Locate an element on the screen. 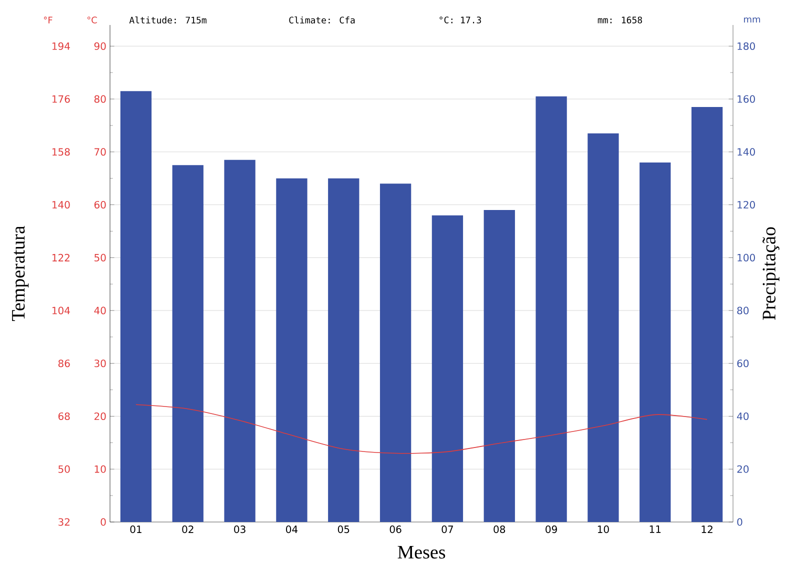  y3-tick-label: 122 is located at coordinates (61, 258).